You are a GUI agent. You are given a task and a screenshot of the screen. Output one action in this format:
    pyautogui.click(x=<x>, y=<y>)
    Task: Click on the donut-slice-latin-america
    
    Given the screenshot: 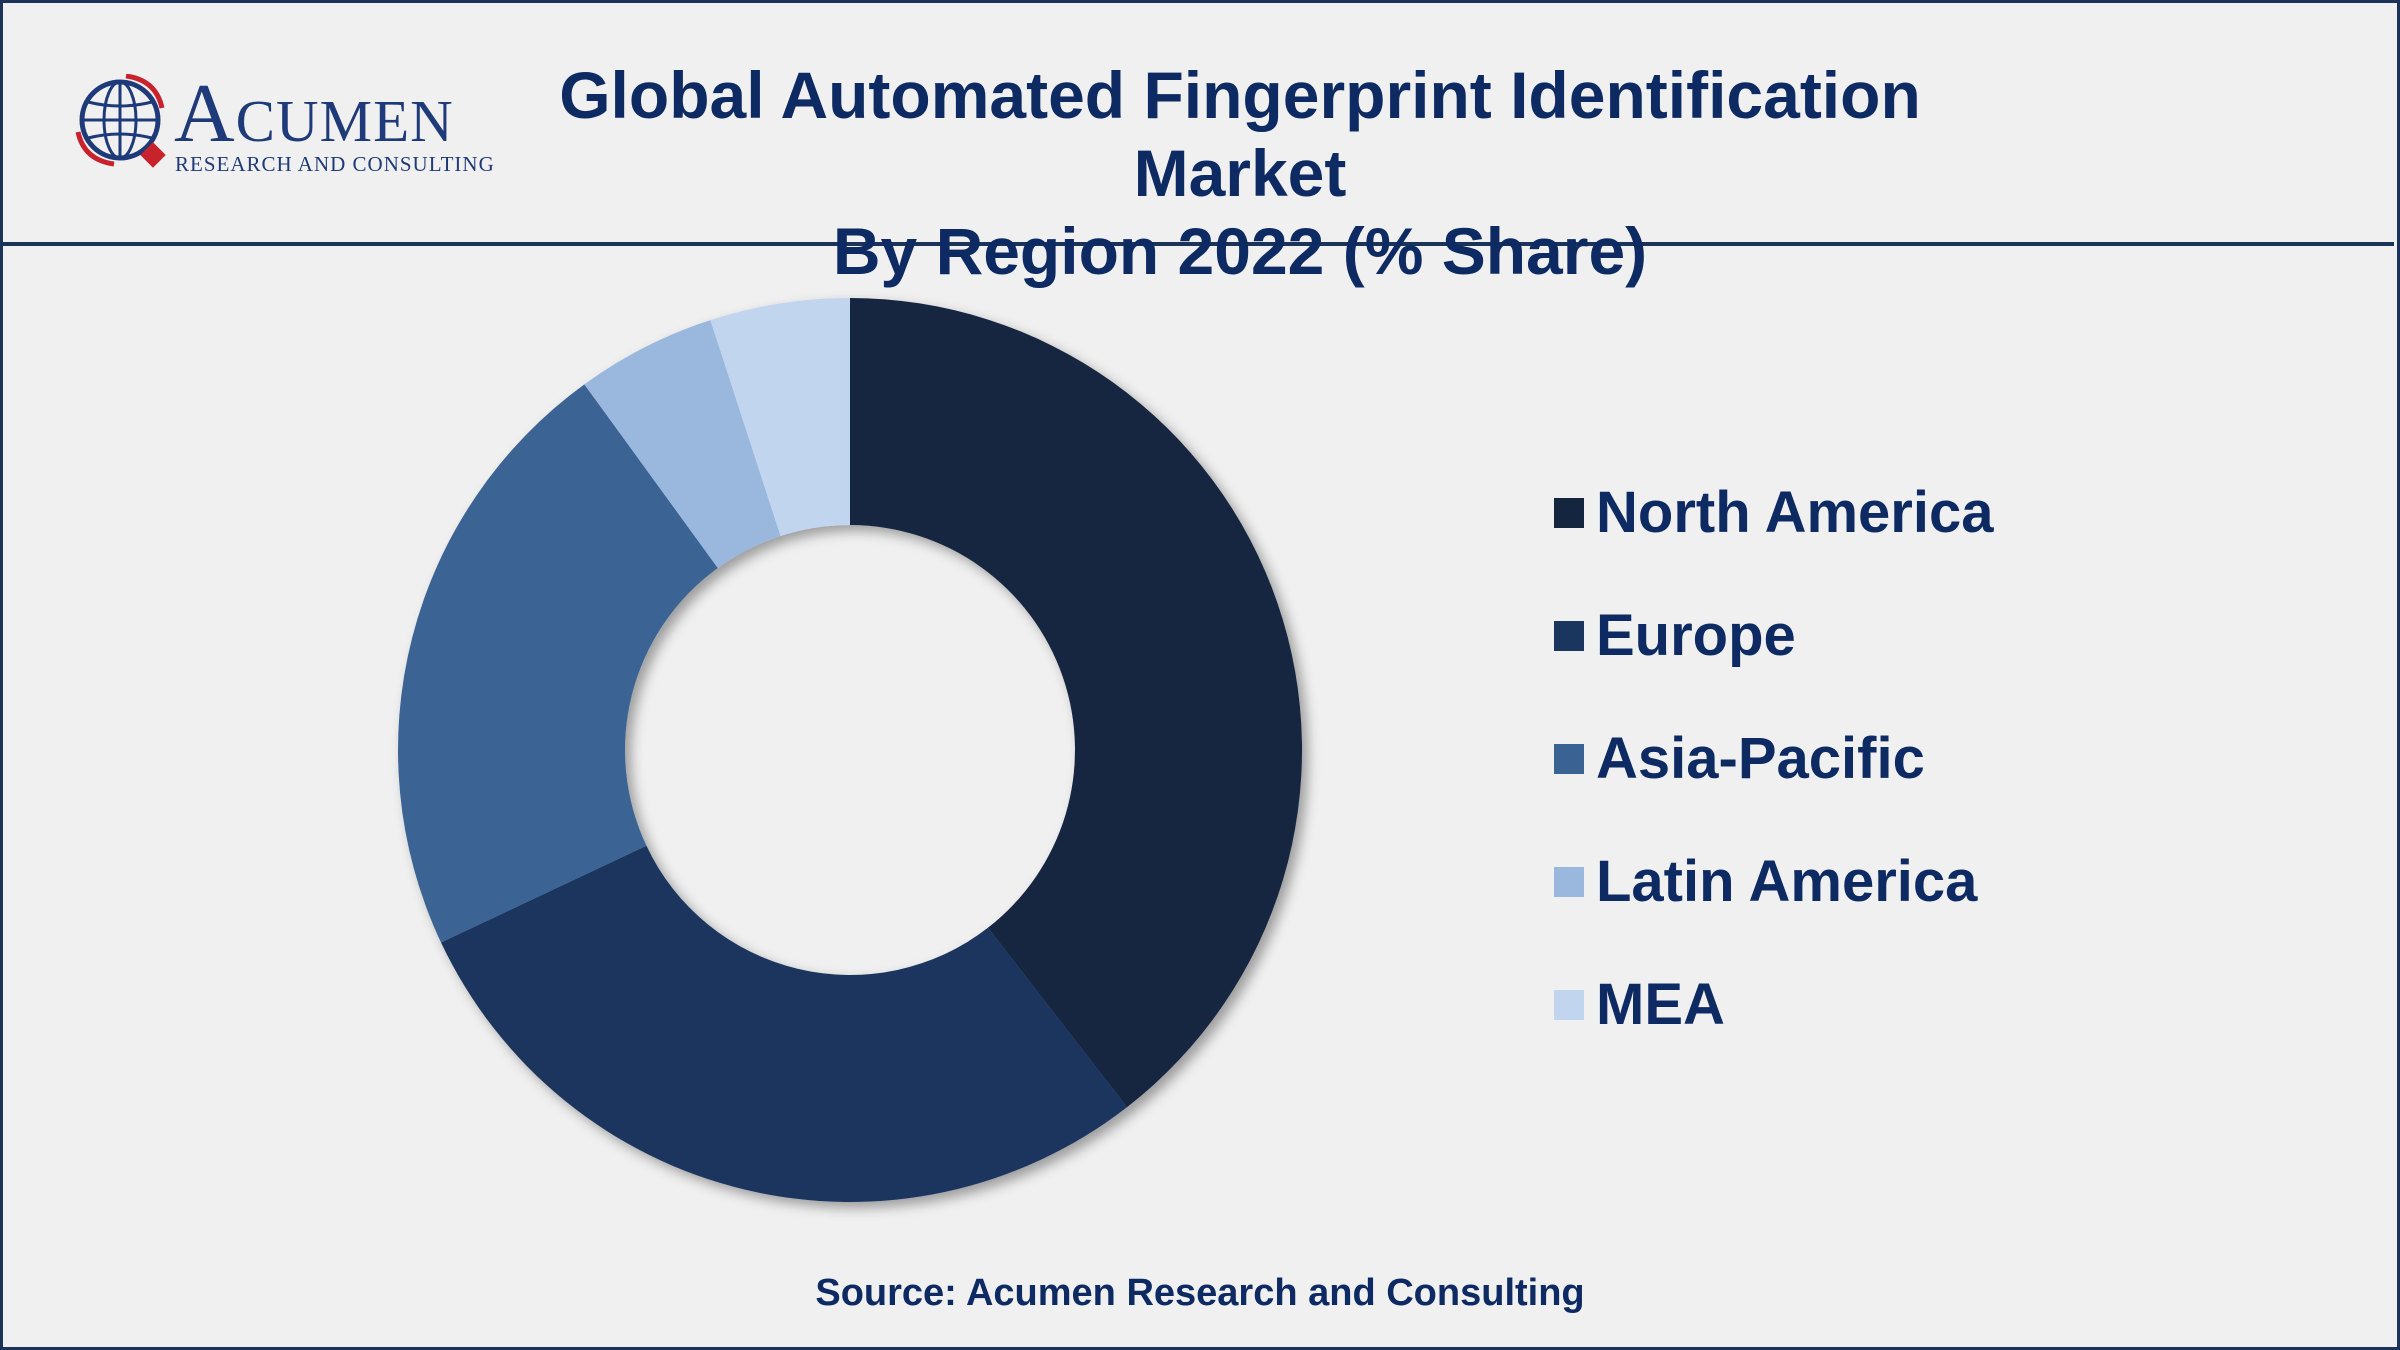 What is the action you would take?
    pyautogui.click(x=682, y=444)
    